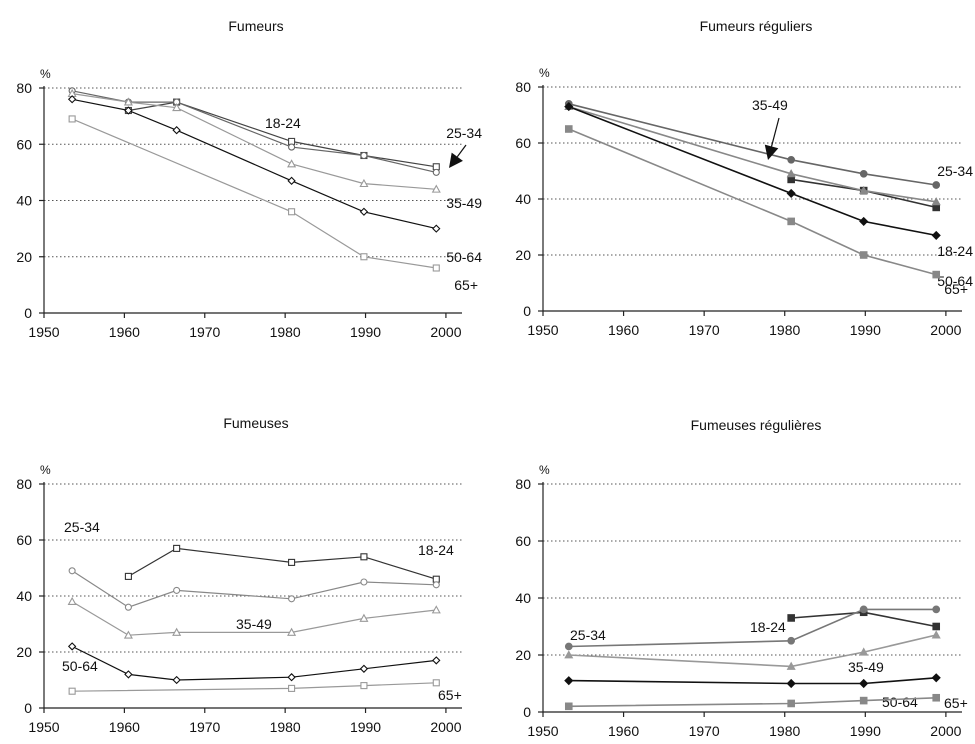 The height and width of the screenshot is (744, 975). I want to click on y-tick-label-40: 40, so click(523, 199).